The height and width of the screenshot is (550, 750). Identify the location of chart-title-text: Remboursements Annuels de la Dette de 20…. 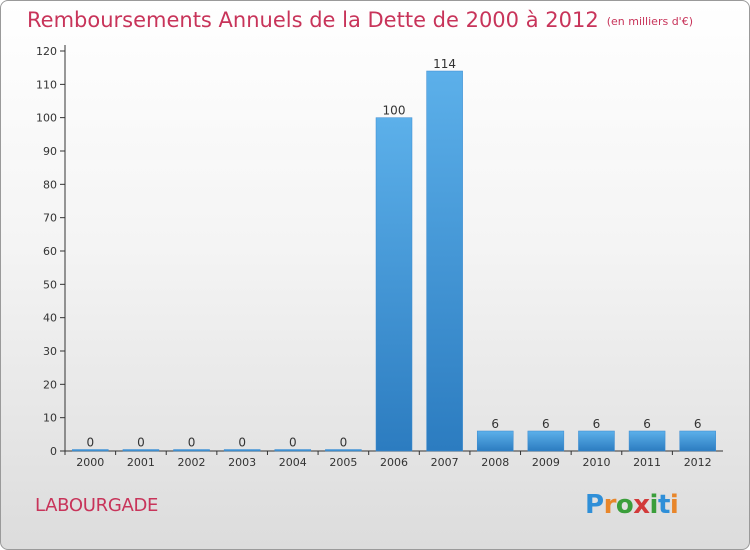
(313, 20).